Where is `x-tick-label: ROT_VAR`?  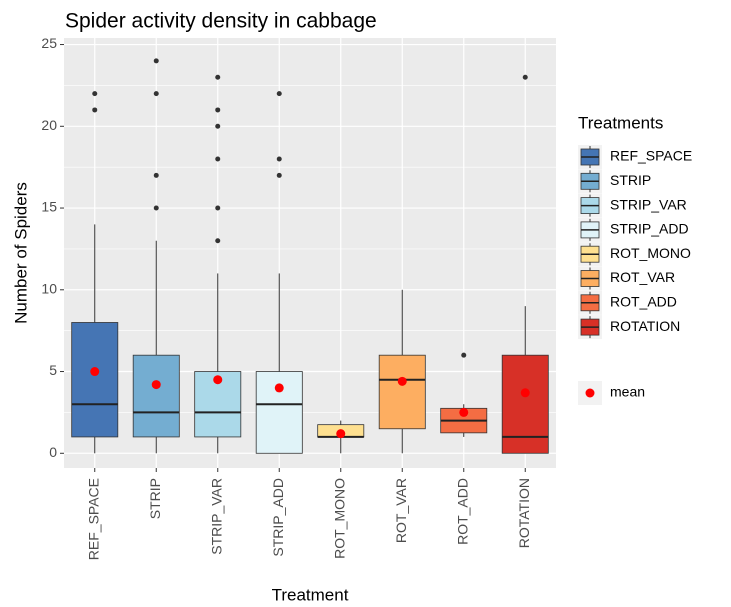 x-tick-label: ROT_VAR is located at coordinates (401, 510).